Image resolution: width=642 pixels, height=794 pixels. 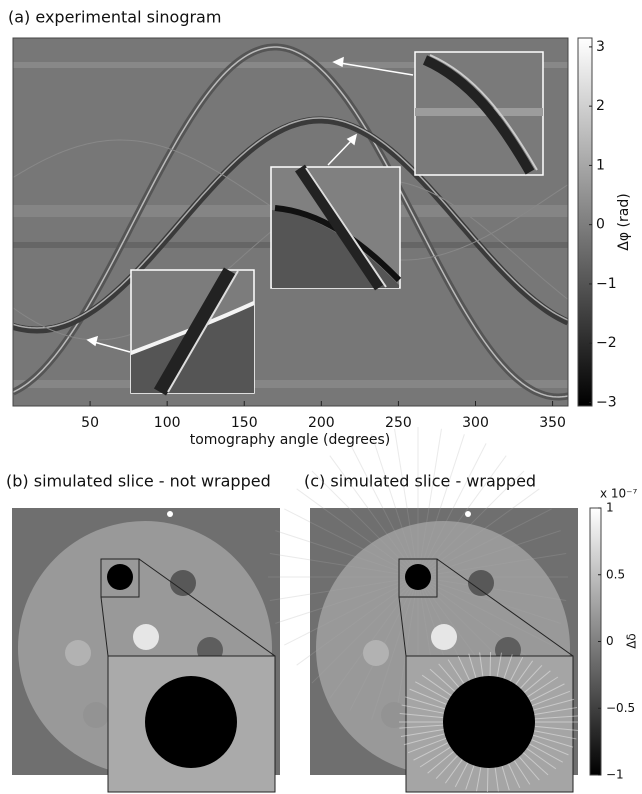 I want to click on slice-not-wrapped, so click(x=146, y=650).